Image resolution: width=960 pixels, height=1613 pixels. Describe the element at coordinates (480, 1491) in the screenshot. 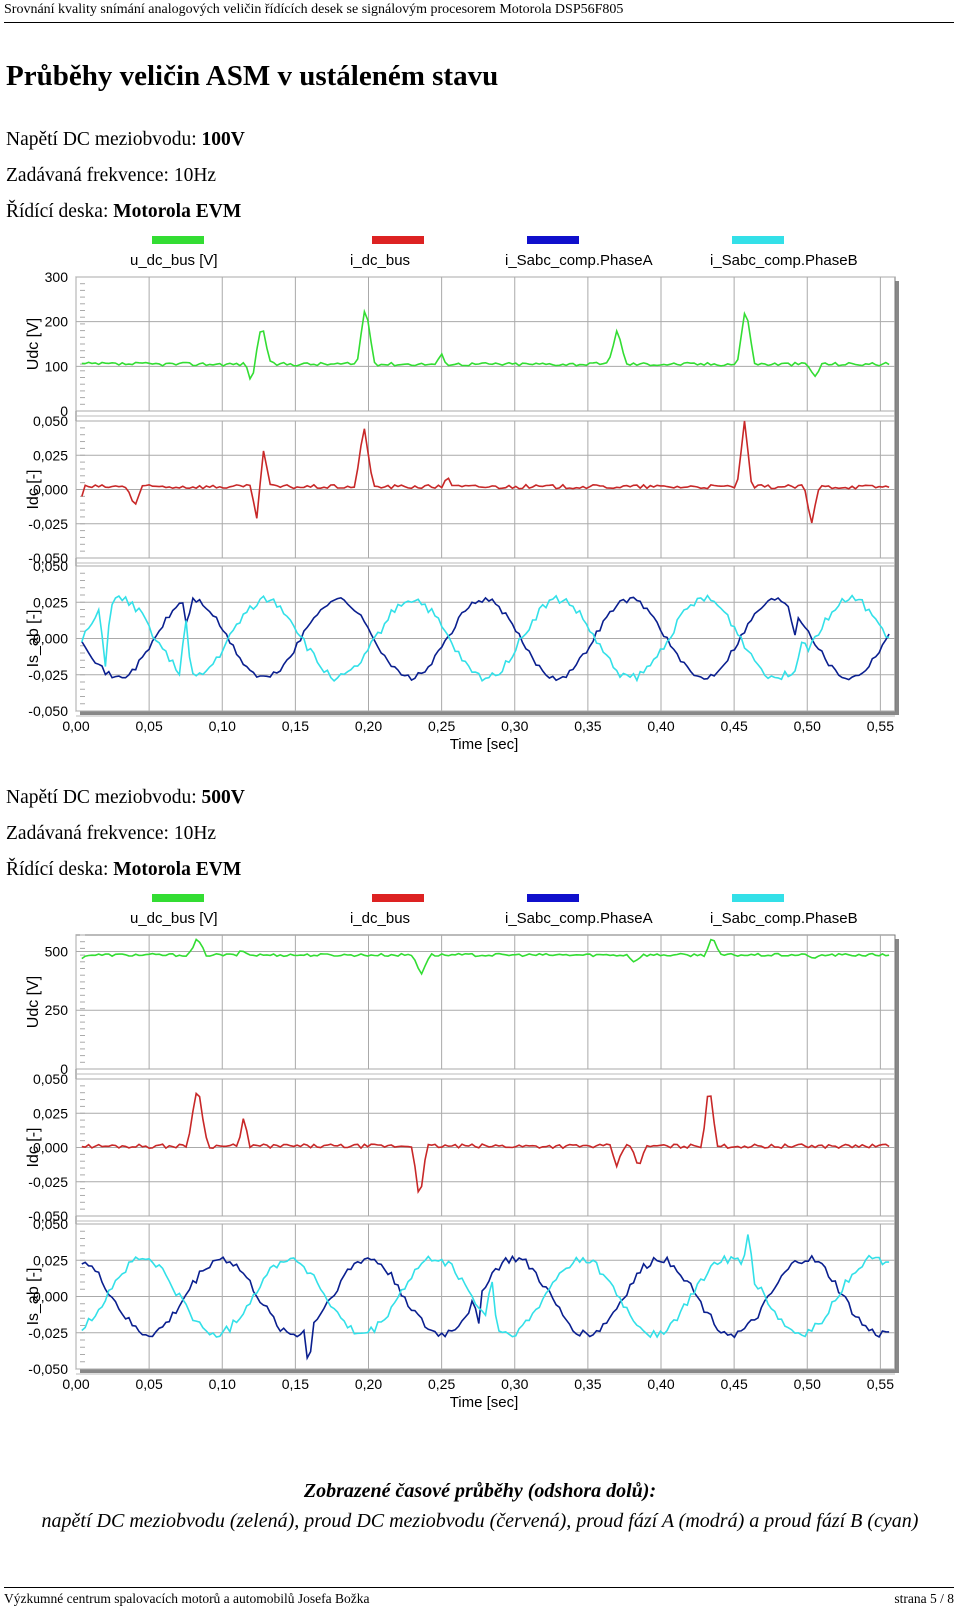

I see `caption-title: Zobrazené časové průběhy (odshora dolů):` at that location.